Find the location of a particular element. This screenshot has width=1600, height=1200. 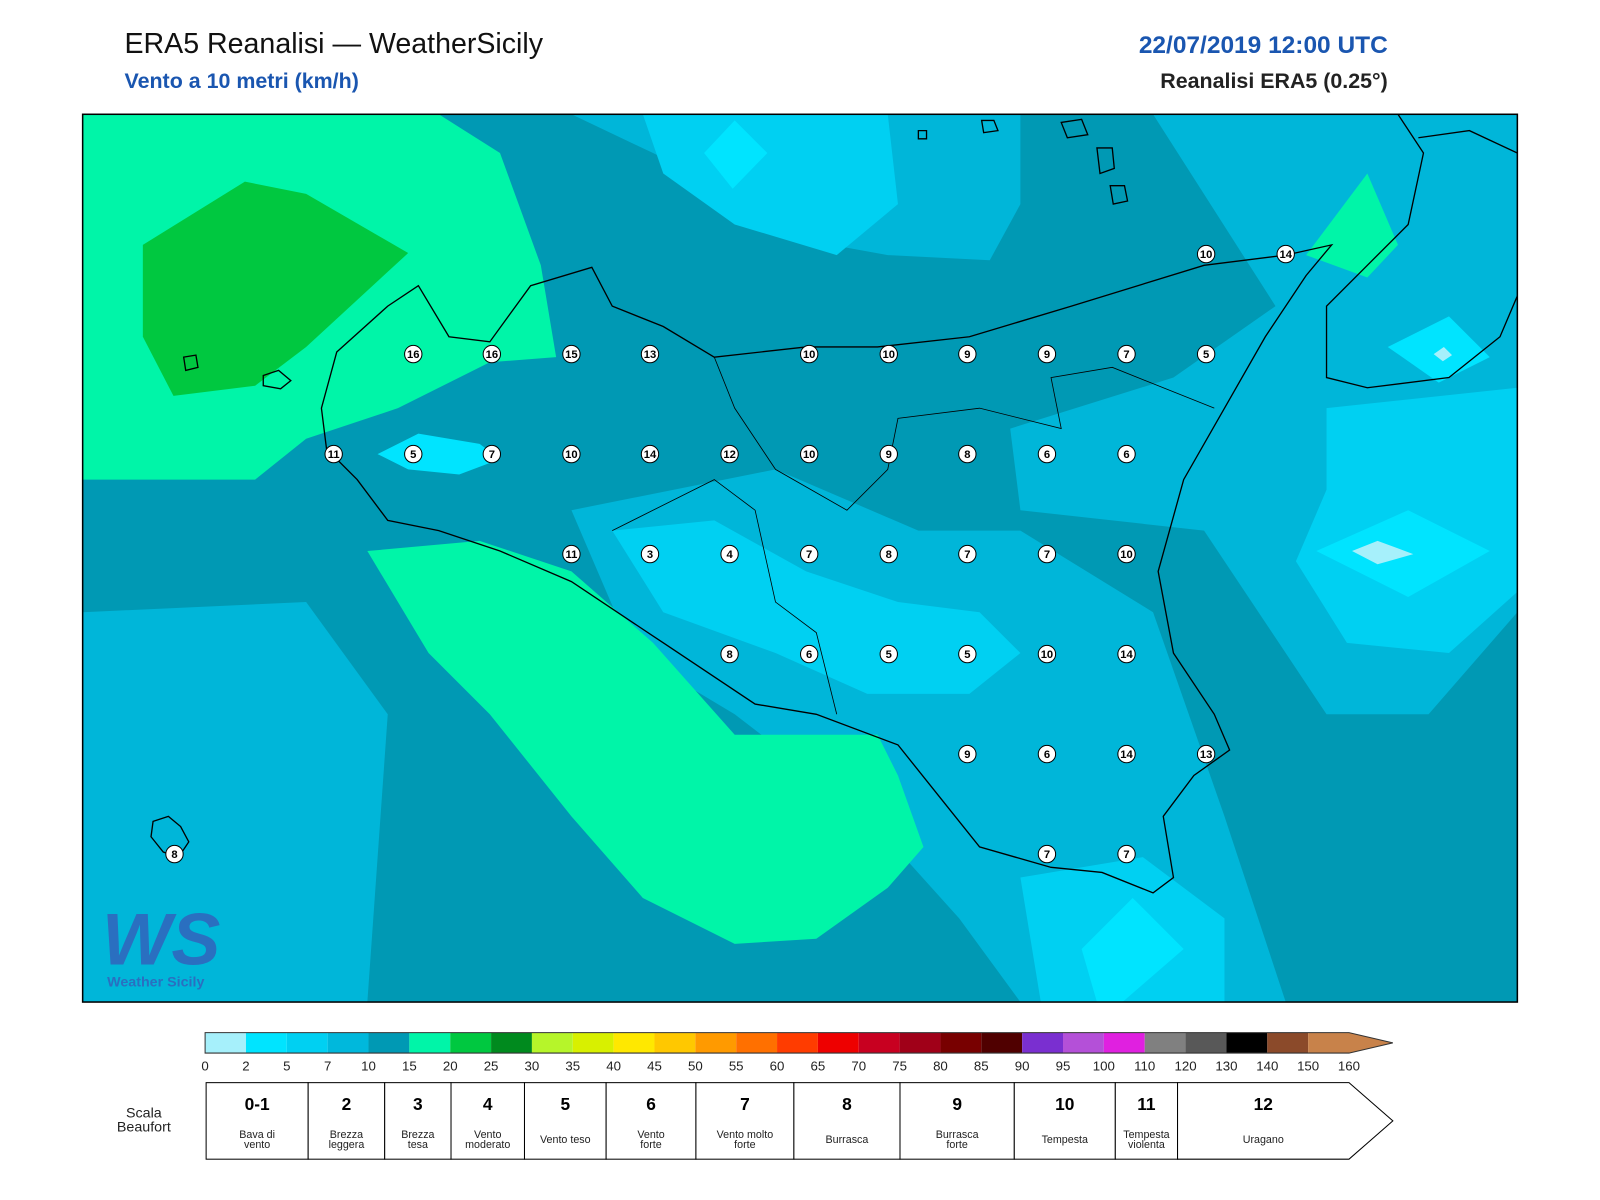

colorbar-tick-label: 0 is located at coordinates (204, 1065).